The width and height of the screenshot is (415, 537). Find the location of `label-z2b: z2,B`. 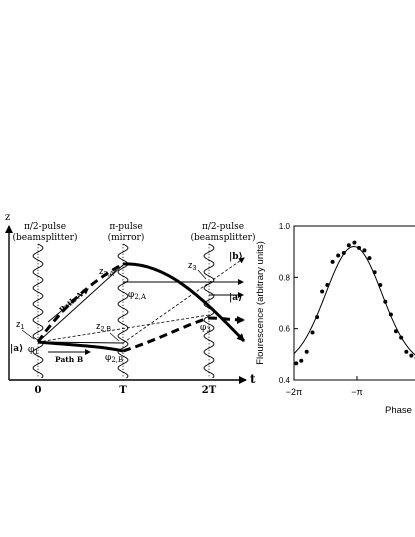

label-z2b: z2,B is located at coordinates (103, 327).